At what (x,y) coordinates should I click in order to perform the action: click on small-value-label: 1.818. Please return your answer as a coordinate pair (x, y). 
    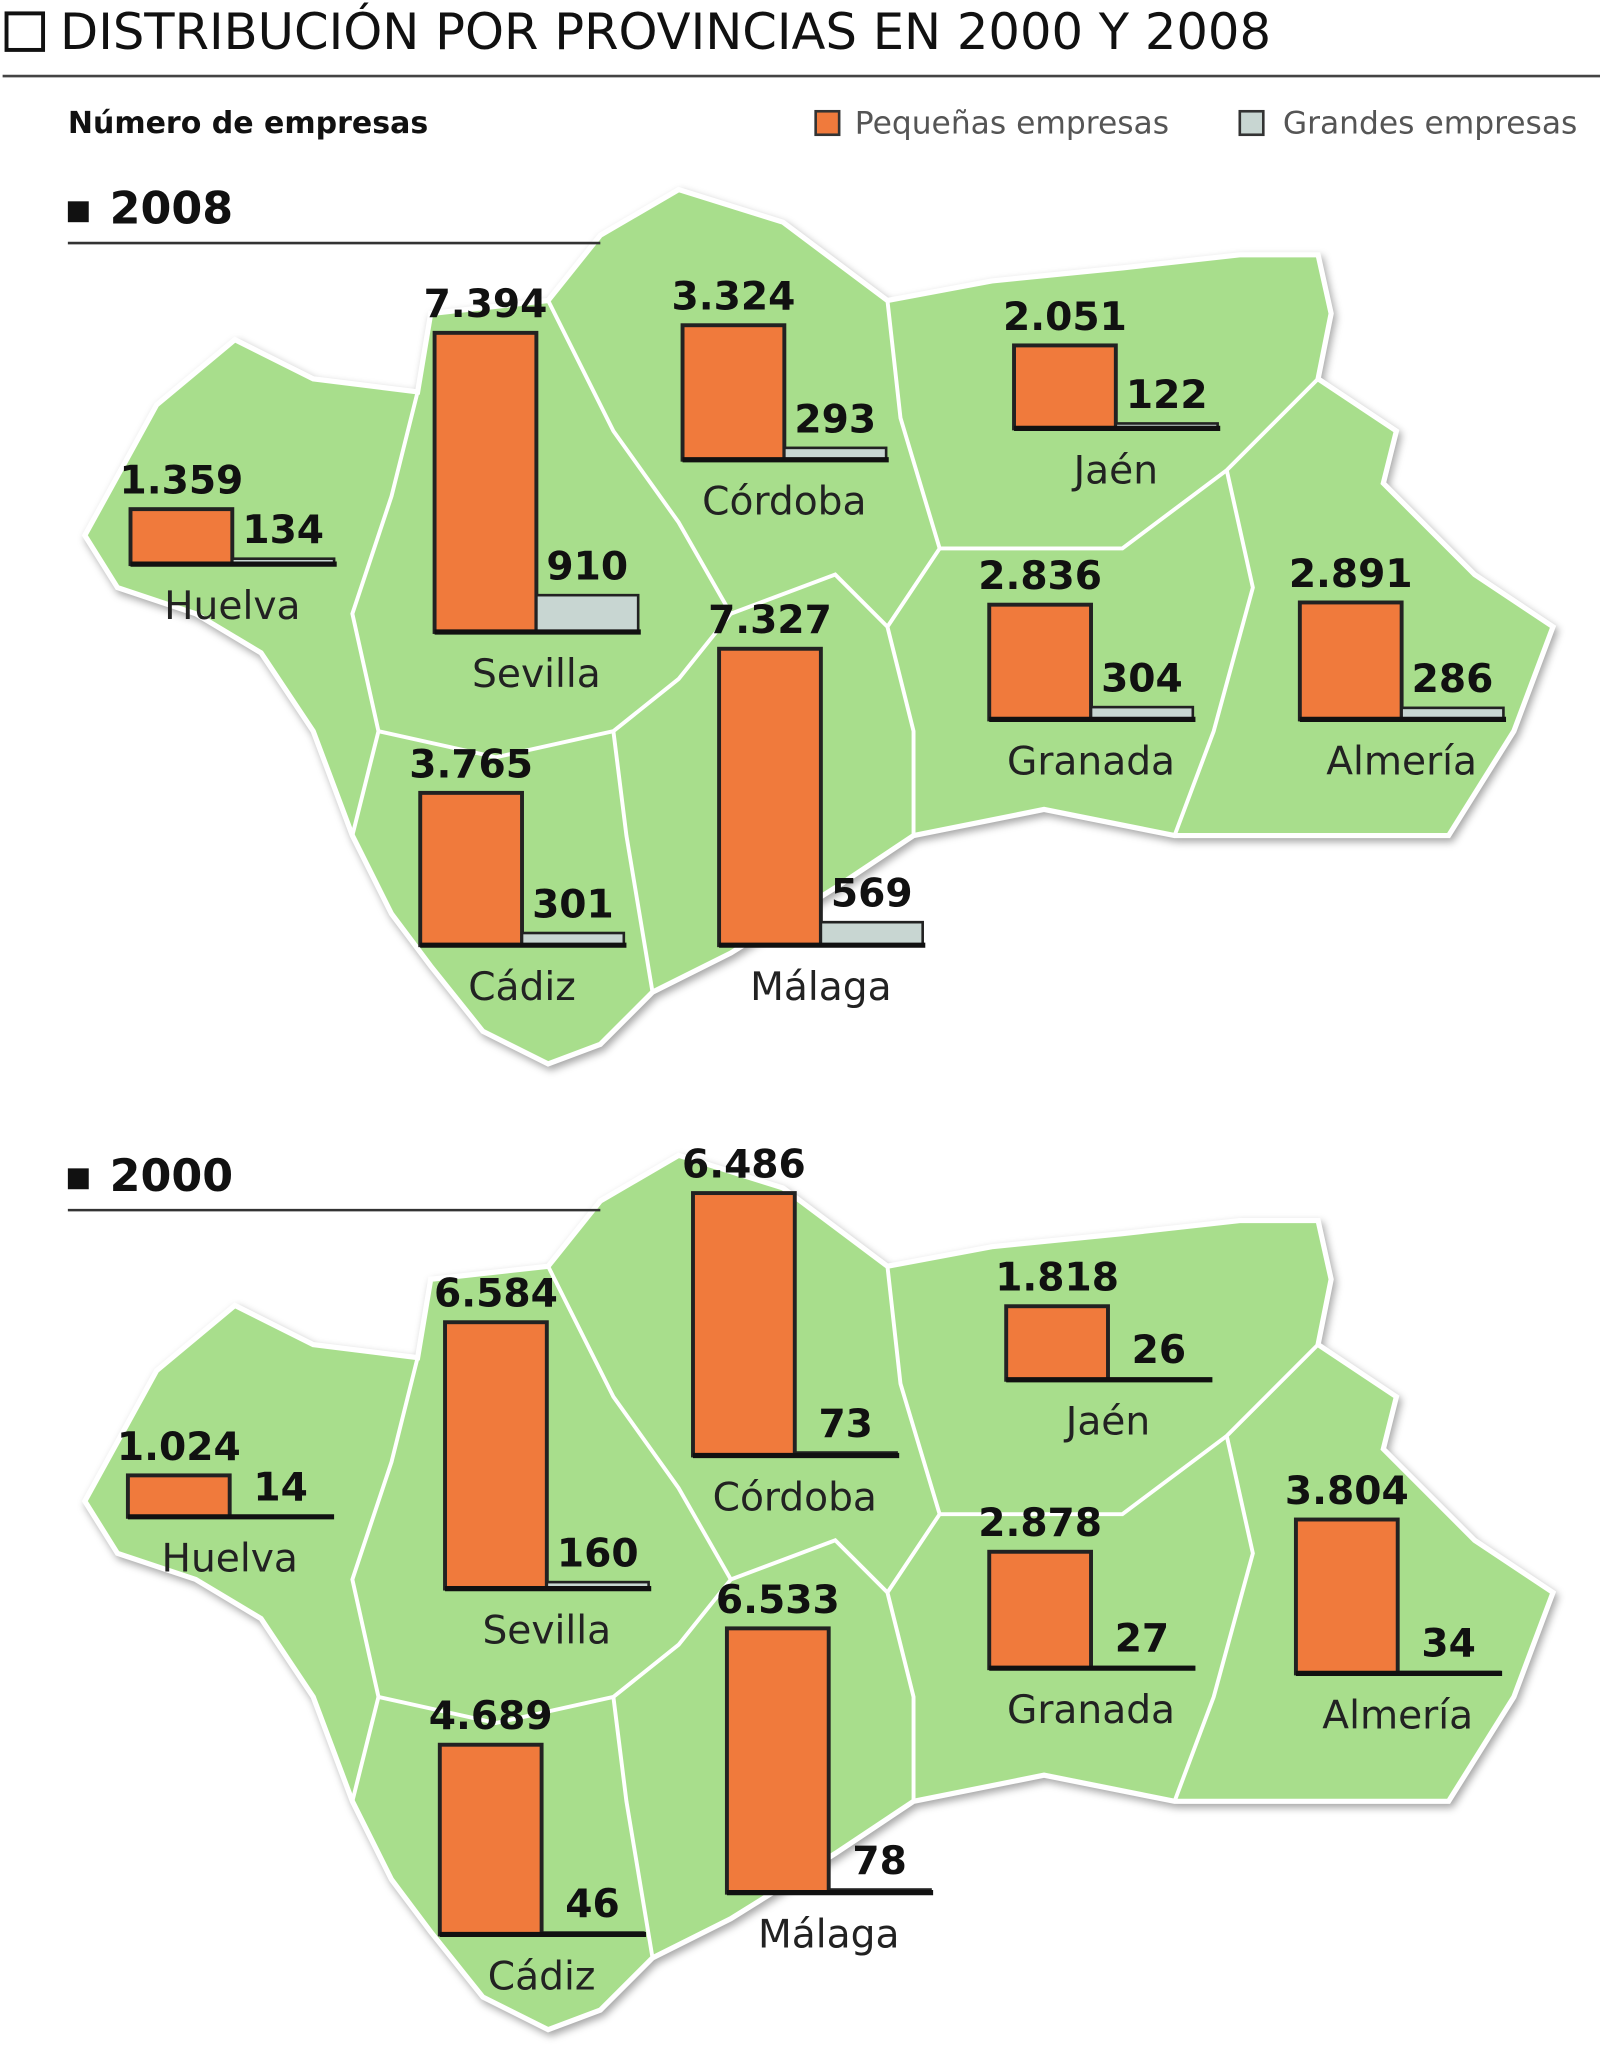
    Looking at the image, I should click on (1057, 1278).